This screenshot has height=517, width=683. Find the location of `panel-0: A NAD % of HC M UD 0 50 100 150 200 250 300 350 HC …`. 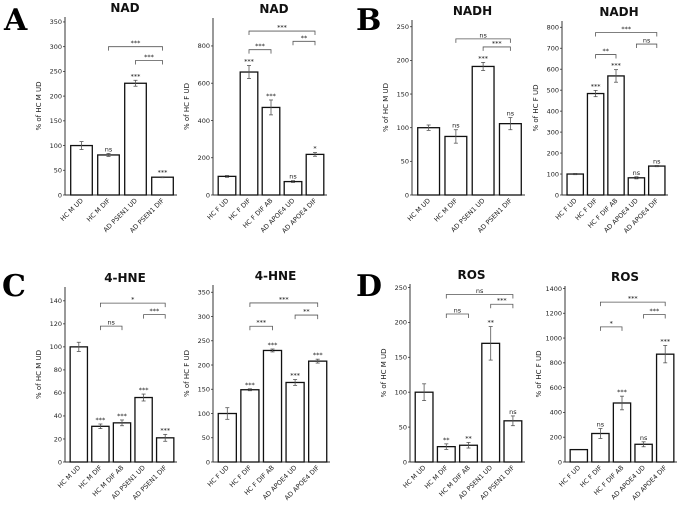

panel-0: A NAD % of HC M UD 0 50 100 150 200 250 300 350 HC … is located at coordinates (90, 118).